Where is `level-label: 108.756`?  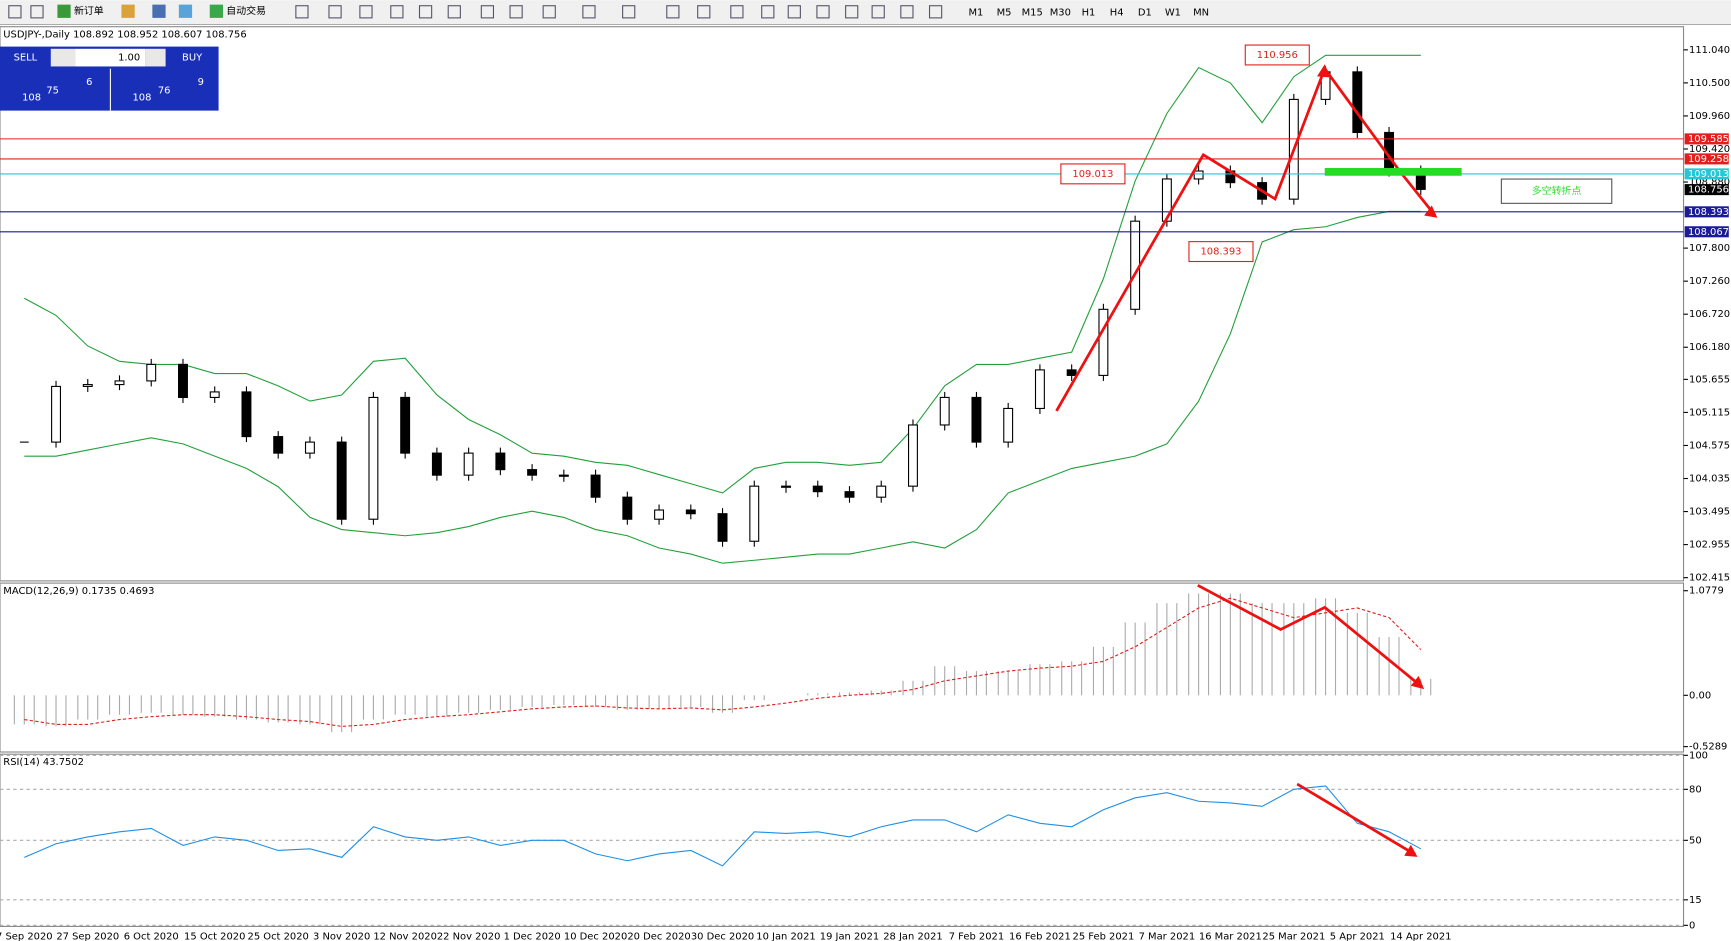 level-label: 108.756 is located at coordinates (1708, 190).